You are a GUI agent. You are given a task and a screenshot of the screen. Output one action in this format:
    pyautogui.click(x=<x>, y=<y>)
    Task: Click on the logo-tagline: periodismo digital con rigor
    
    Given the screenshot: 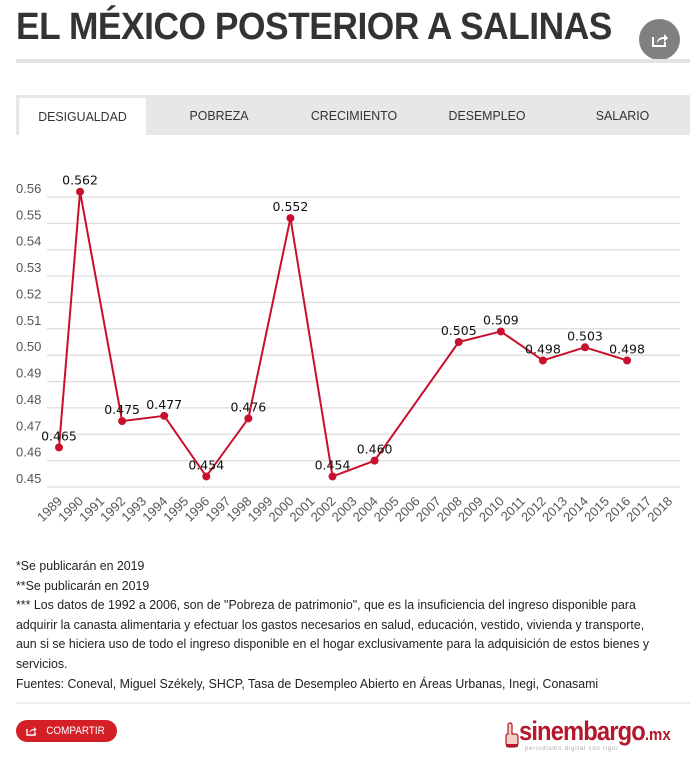 What is the action you would take?
    pyautogui.click(x=572, y=749)
    